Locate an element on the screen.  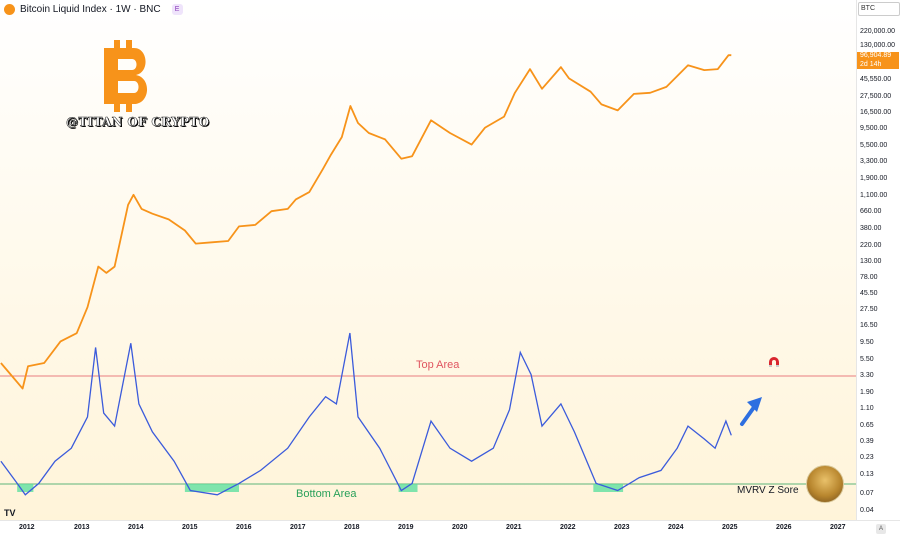
price-tick: 0.23 is located at coordinates (867, 457).